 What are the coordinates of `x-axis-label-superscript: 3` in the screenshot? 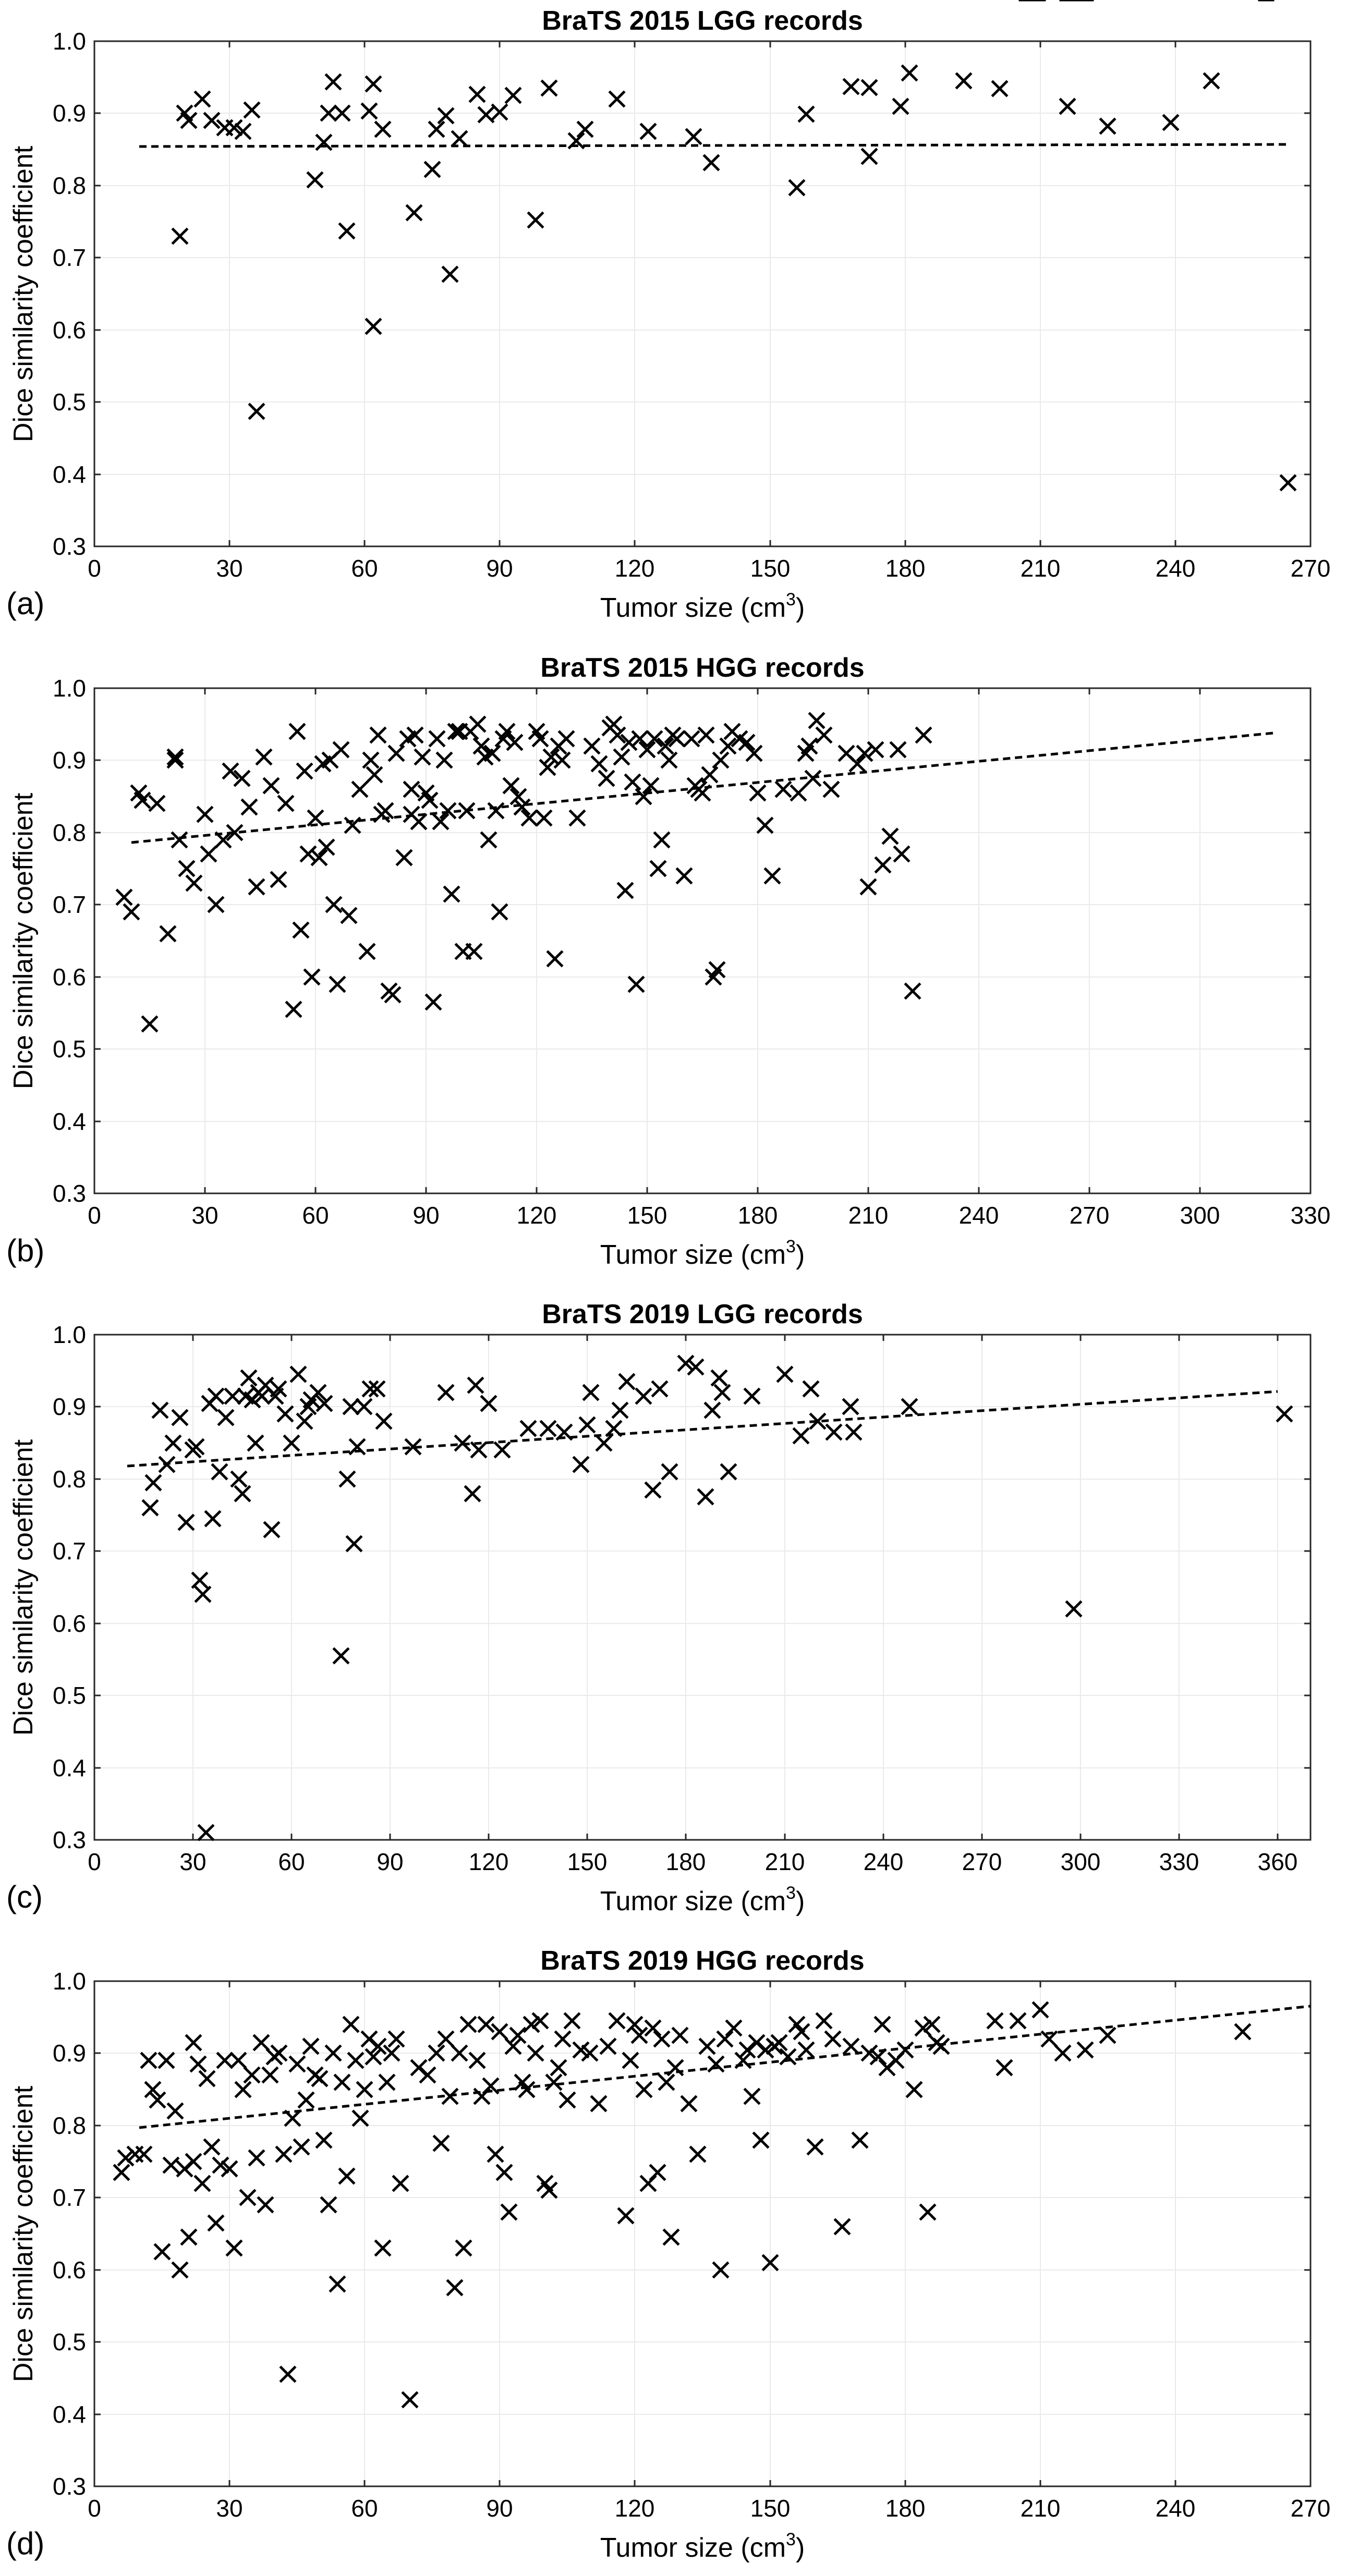 It's located at (791, 599).